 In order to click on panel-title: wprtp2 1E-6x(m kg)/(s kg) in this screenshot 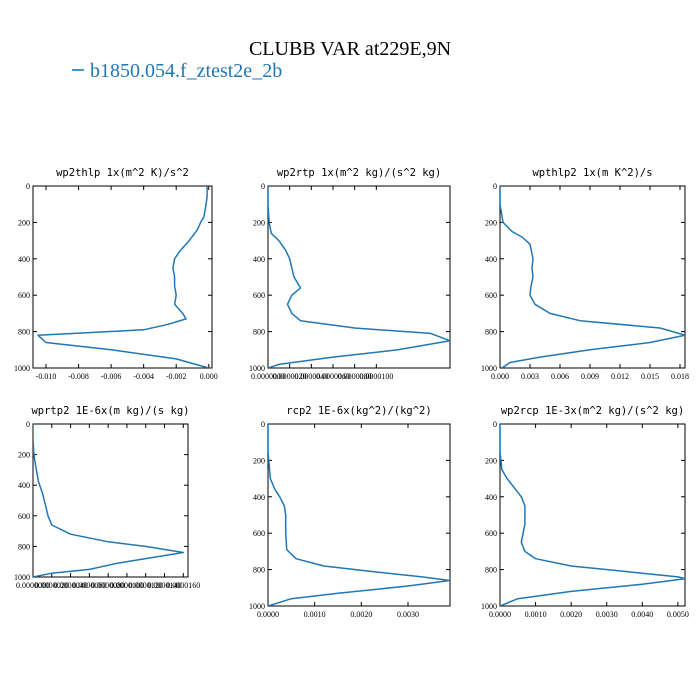, I will do `click(110, 411)`.